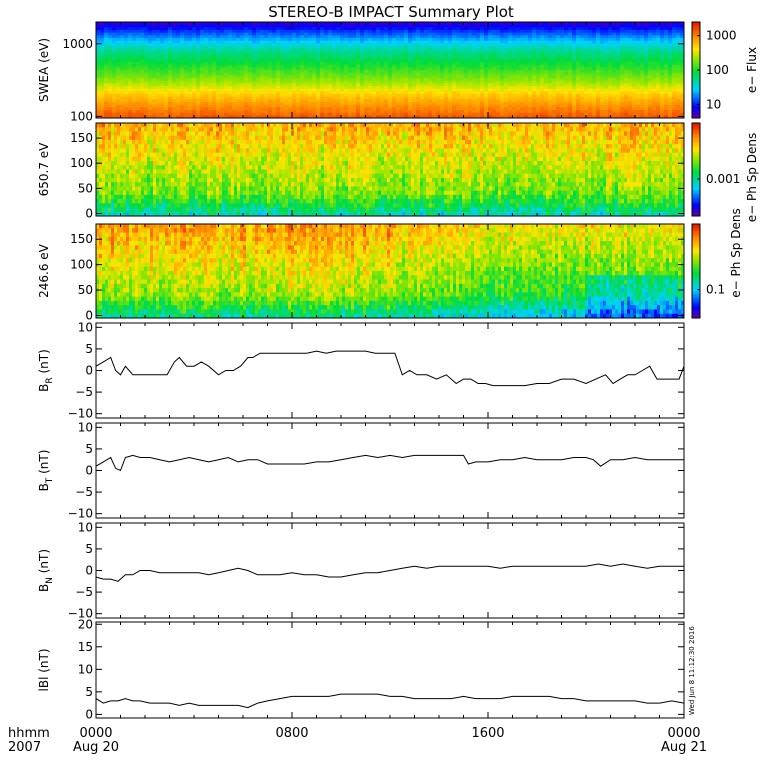 Image resolution: width=780 pixels, height=780 pixels. What do you see at coordinates (692, 670) in the screenshot?
I see `date-stamp: Wed Jun 8 11:12:30 2016` at bounding box center [692, 670].